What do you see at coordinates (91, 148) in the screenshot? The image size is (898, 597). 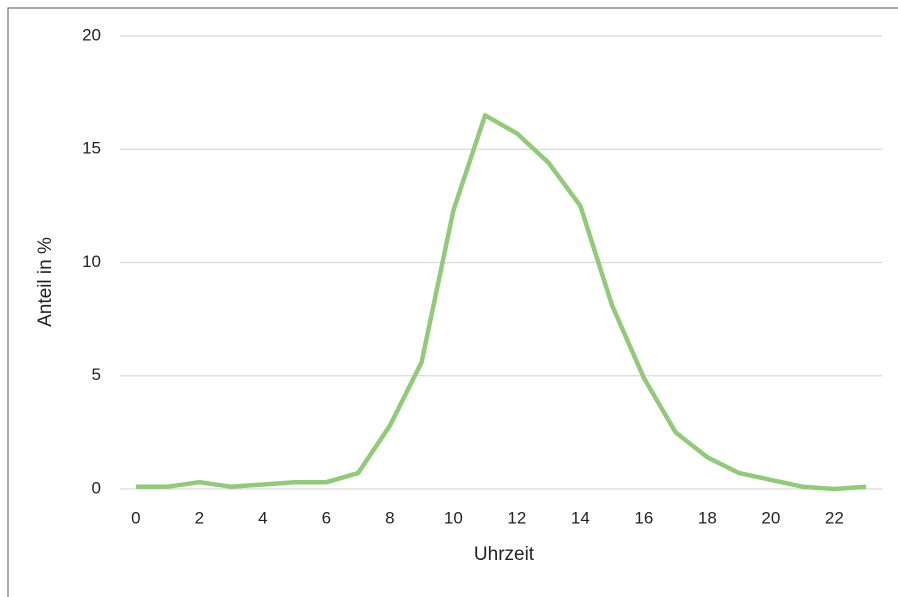 I see `y-tick-label: 15` at bounding box center [91, 148].